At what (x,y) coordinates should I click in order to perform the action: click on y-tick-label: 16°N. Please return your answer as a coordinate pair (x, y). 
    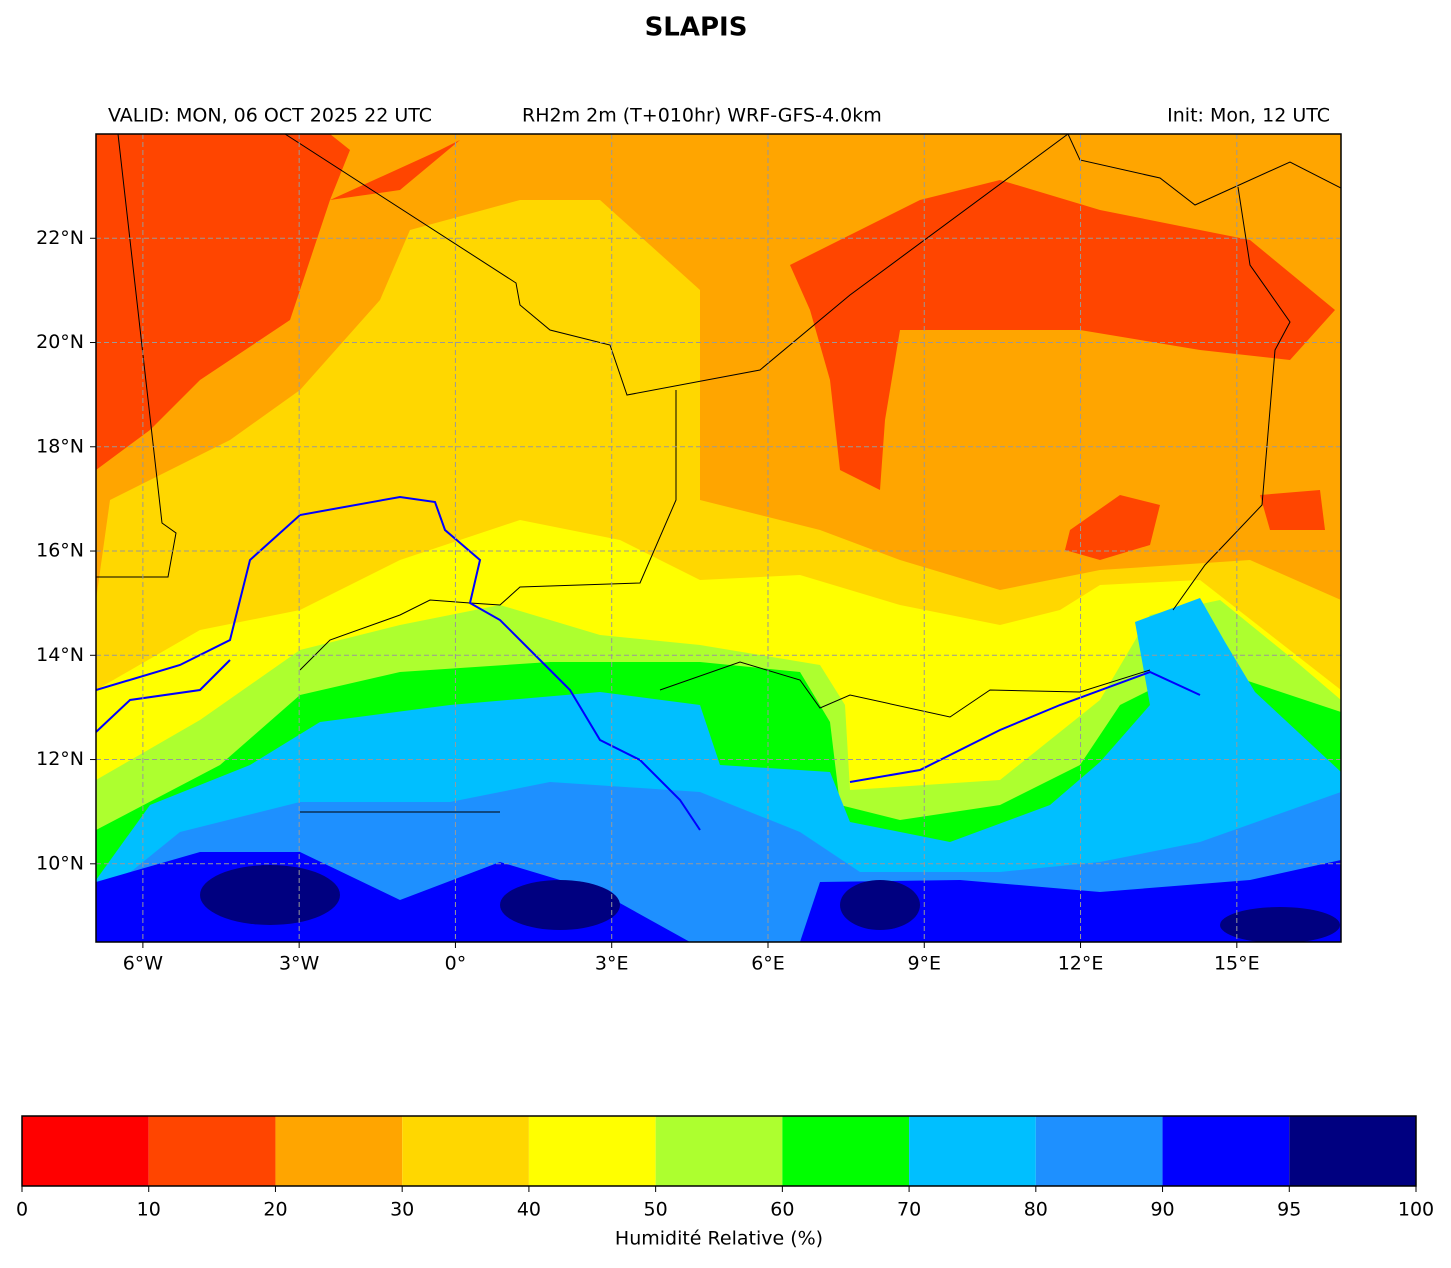
    Looking at the image, I should click on (60, 551).